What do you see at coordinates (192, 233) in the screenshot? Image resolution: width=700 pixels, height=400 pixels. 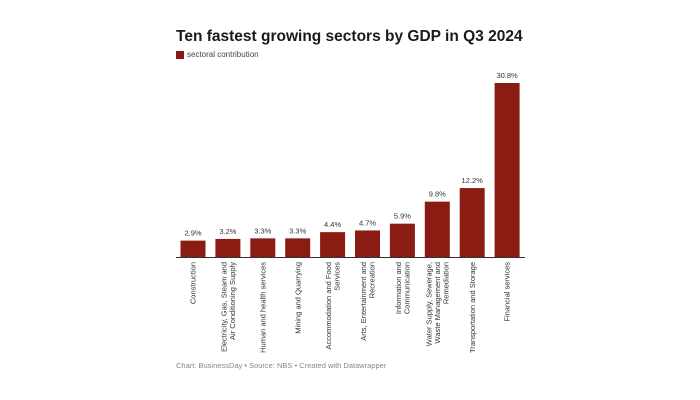 I see `data-label: 2.9%` at bounding box center [192, 233].